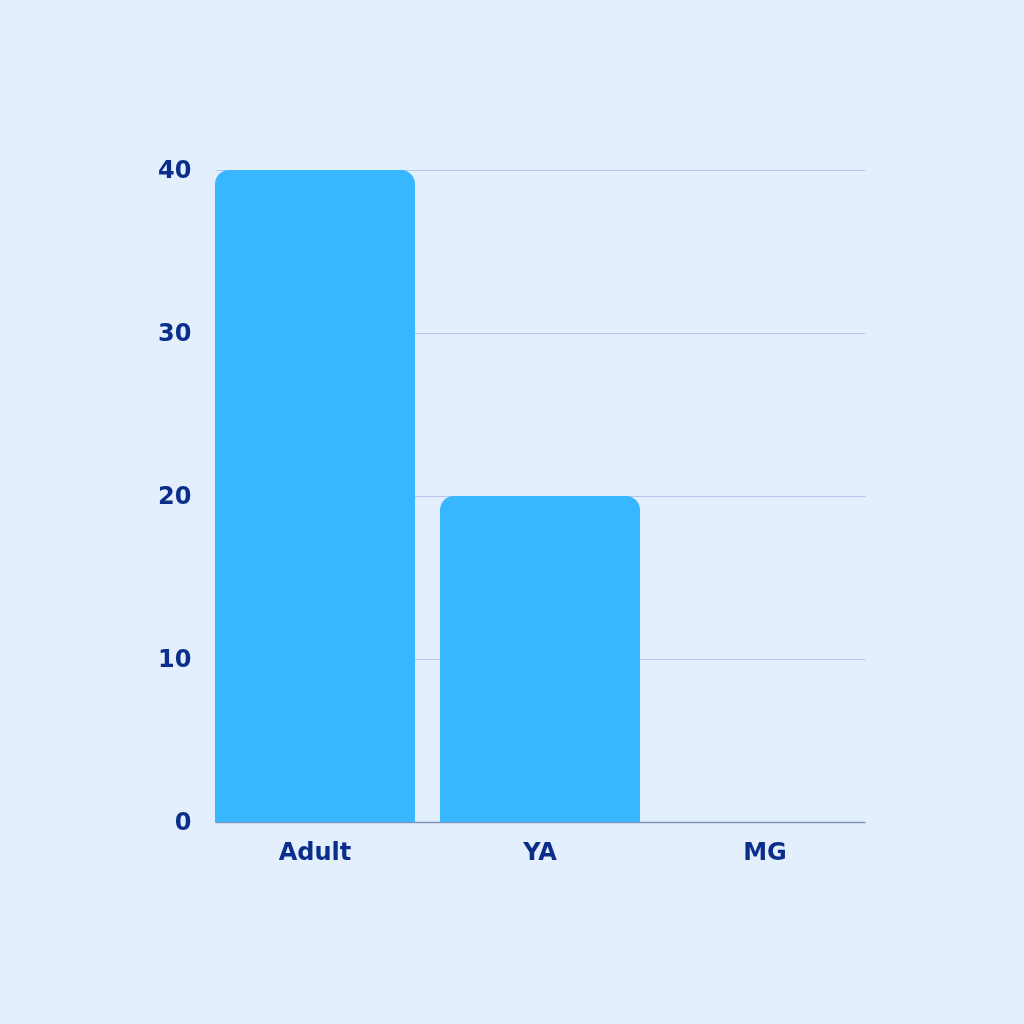  What do you see at coordinates (175, 495) in the screenshot?
I see `y-tick-label: 20` at bounding box center [175, 495].